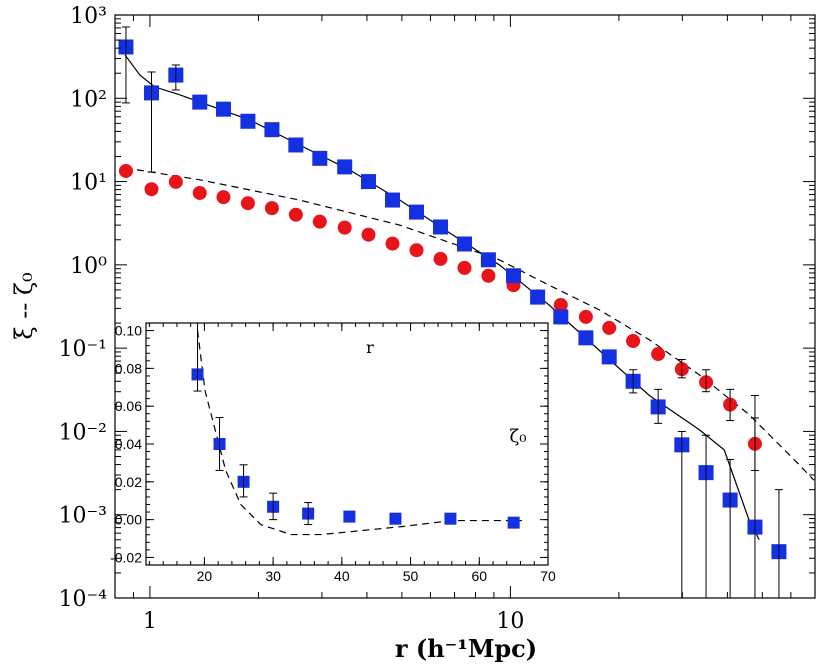 The image size is (817, 667). I want to click on y-tick-label: 0.00, so click(128, 520).